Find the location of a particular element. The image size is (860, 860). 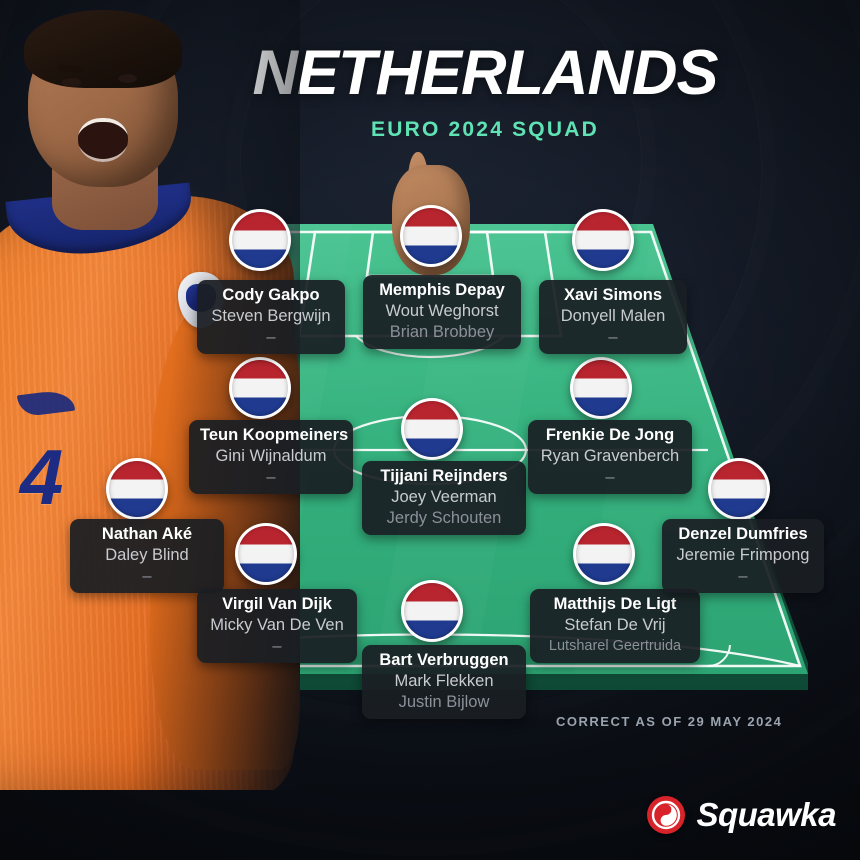

player-first-choice: Denzel Dumfries is located at coordinates (743, 534).